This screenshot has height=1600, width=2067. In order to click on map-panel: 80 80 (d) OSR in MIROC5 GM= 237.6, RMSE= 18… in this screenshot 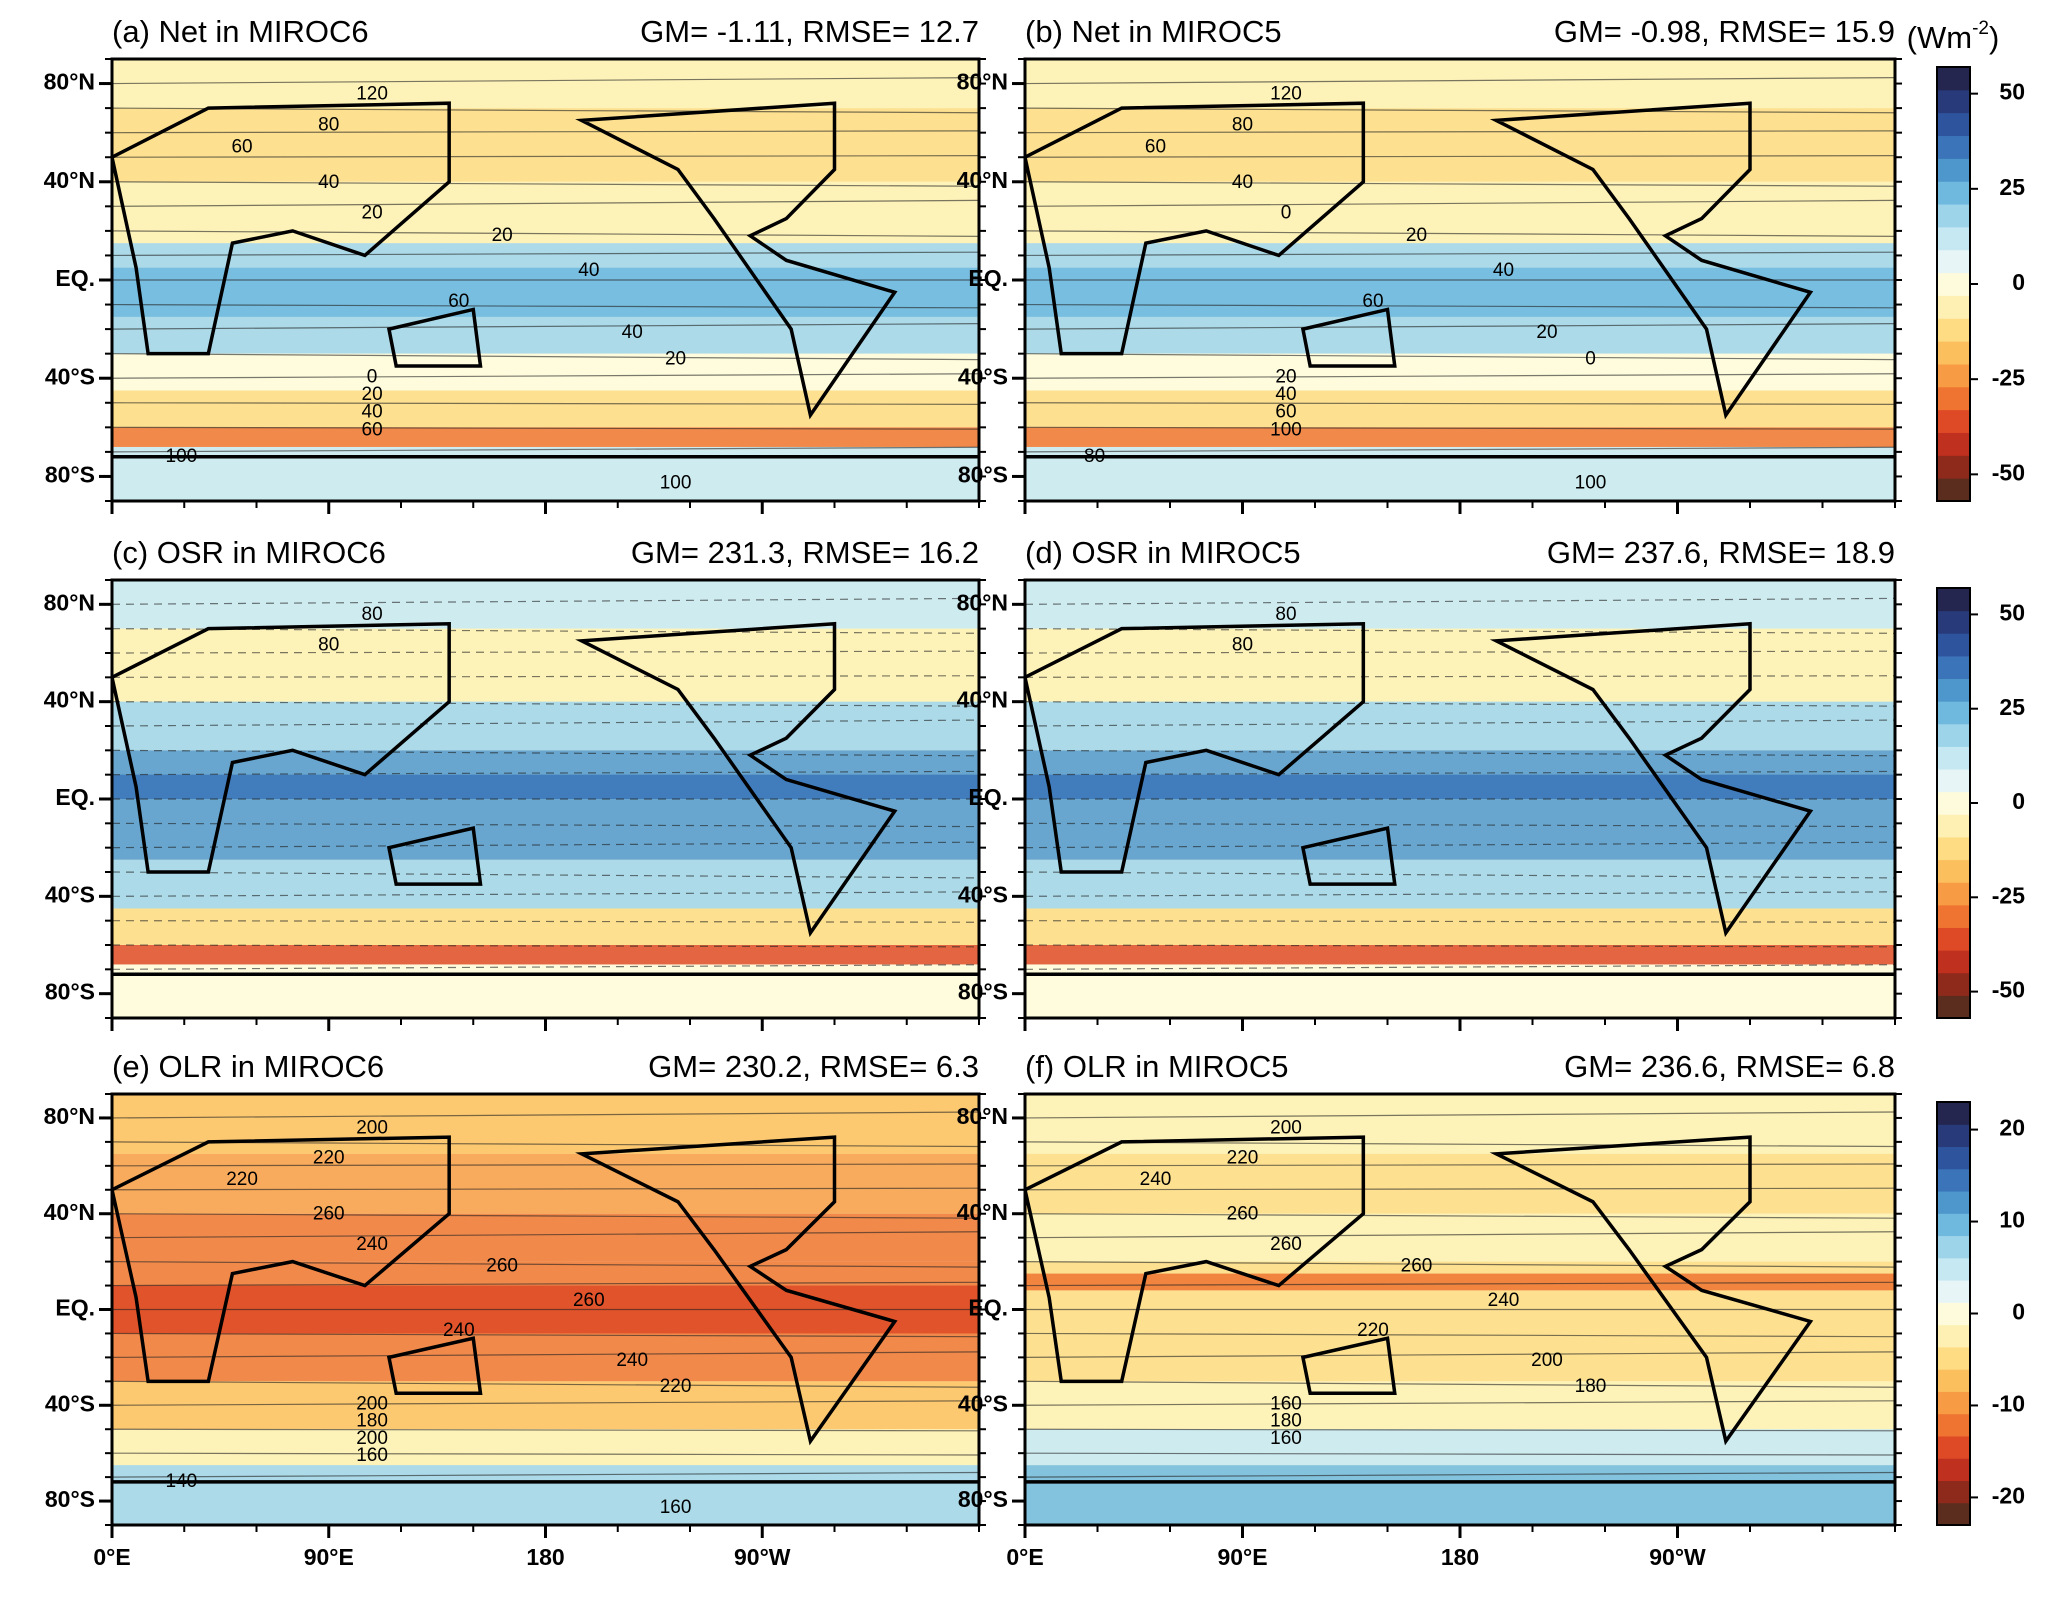, I will do `click(1429, 783)`.